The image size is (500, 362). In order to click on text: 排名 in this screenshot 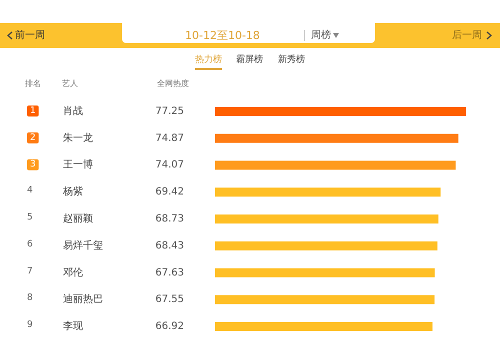, I will do `click(33, 83)`.